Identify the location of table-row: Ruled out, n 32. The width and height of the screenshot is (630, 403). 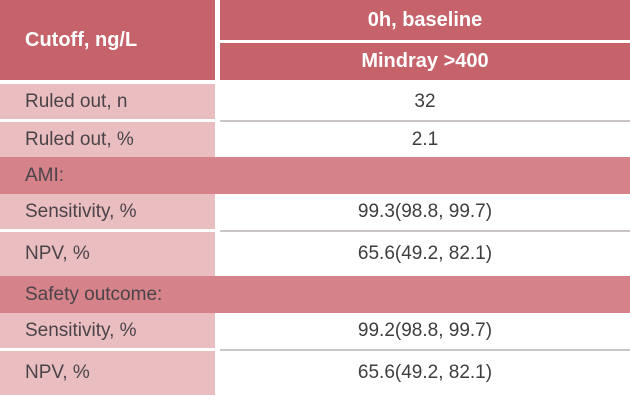
(315, 101).